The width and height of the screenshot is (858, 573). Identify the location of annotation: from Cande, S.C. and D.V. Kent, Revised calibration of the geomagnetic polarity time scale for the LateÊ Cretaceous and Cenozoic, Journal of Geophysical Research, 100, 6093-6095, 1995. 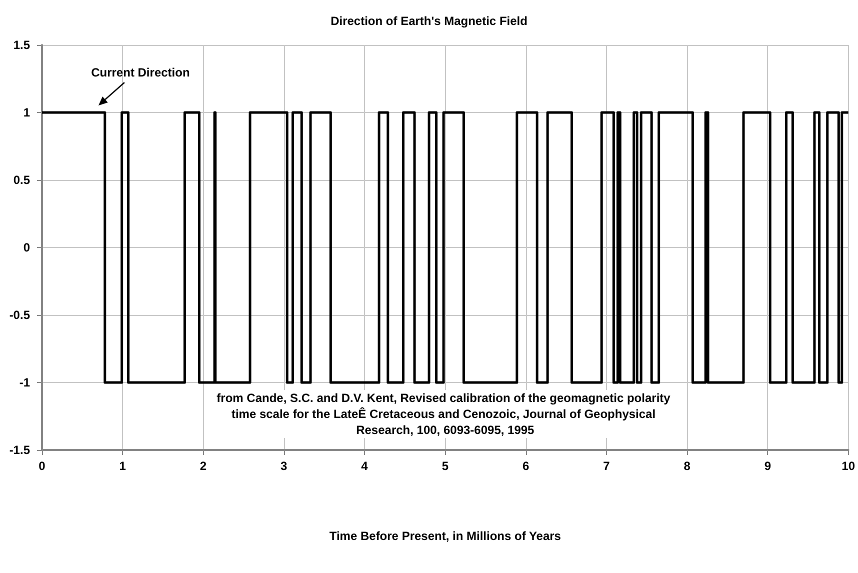
(445, 414).